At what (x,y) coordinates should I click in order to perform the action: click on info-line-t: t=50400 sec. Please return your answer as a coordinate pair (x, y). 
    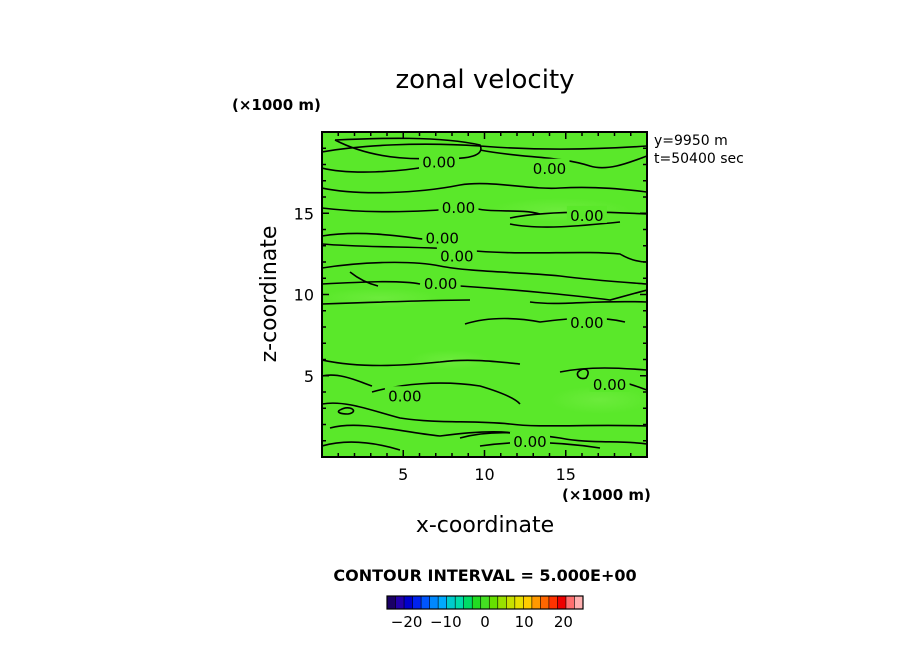
    Looking at the image, I should click on (699, 159).